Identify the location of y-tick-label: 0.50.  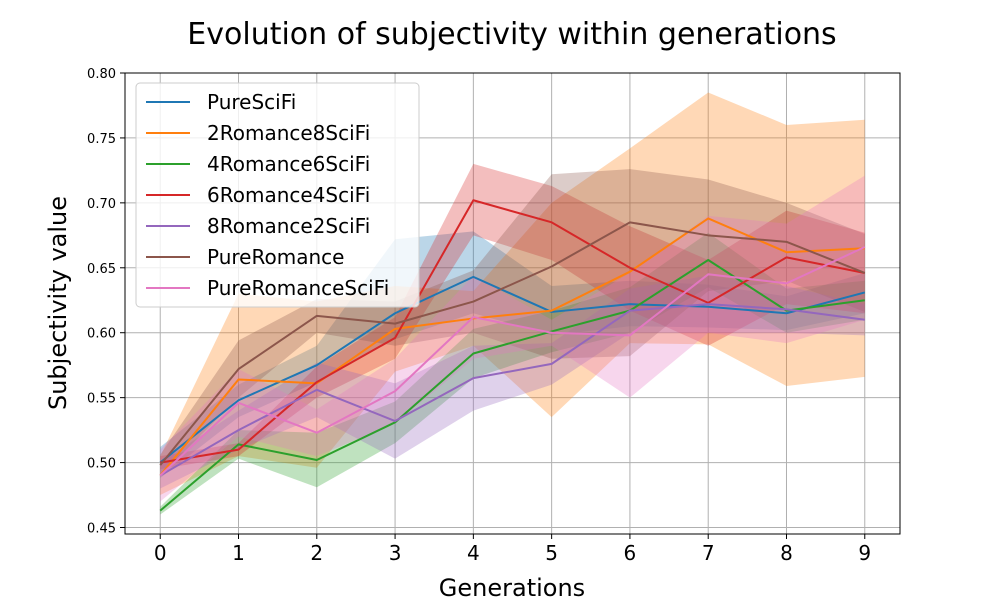
(101, 464).